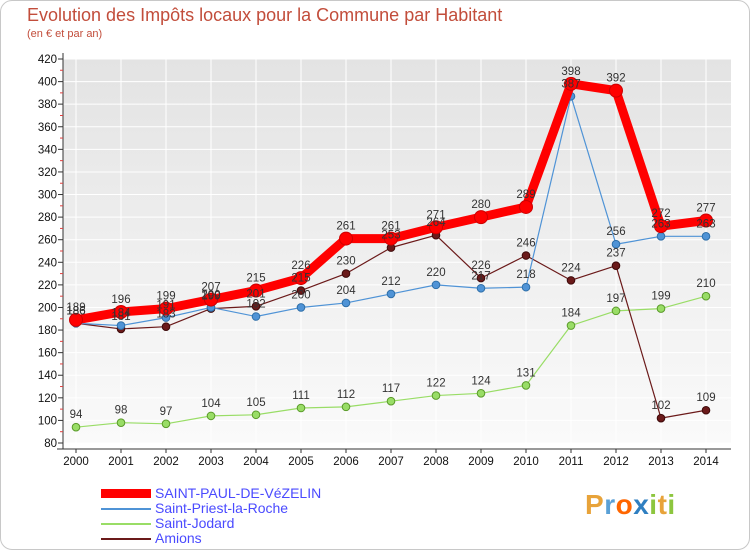  I want to click on legend-label: Saint-Priest-la-Roche, so click(222, 508).